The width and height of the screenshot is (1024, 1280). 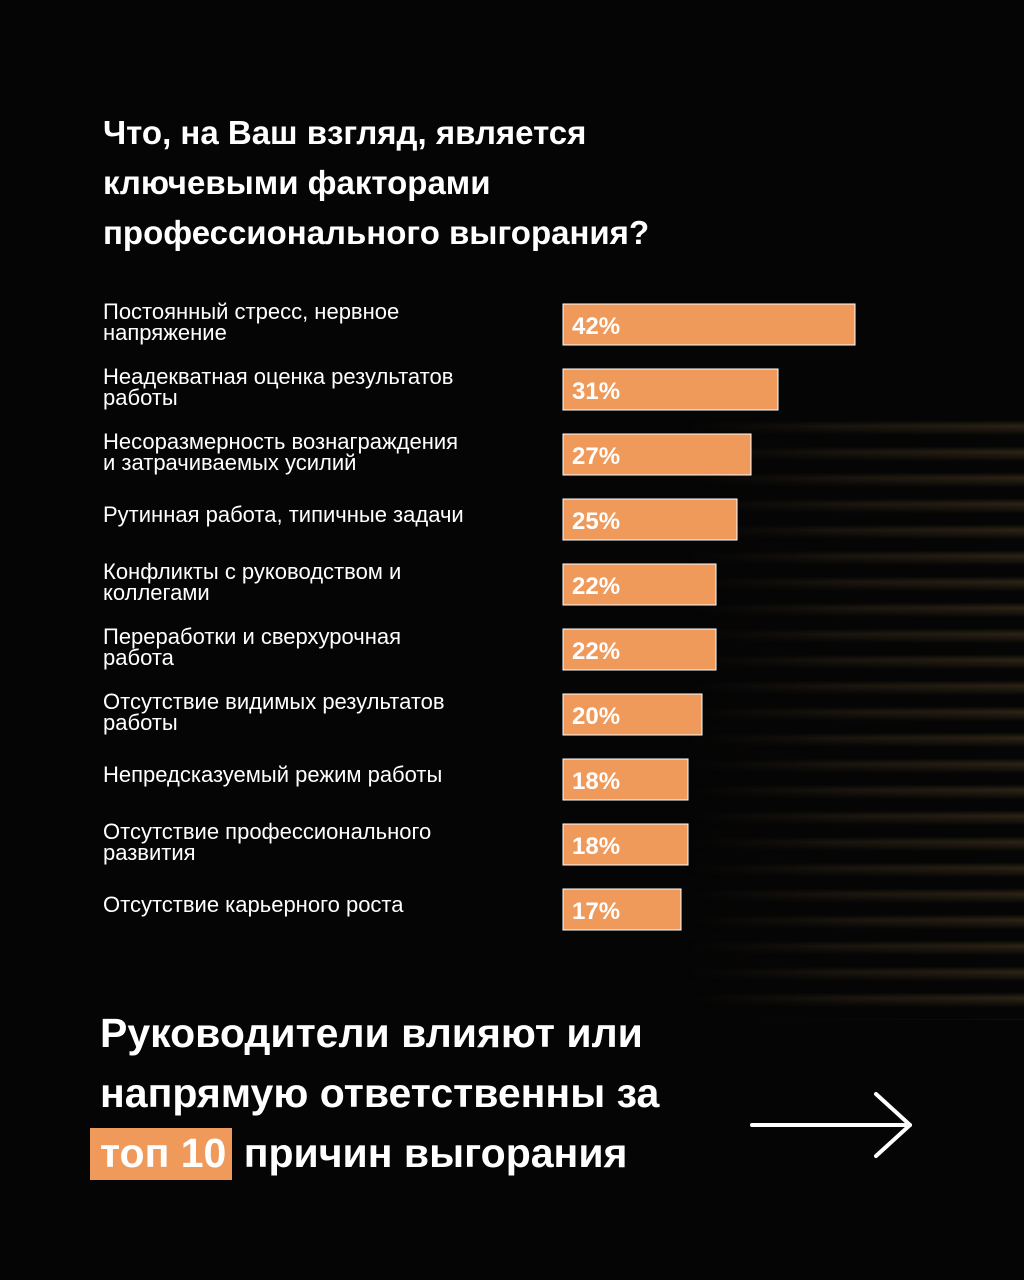 I want to click on data-label: 25%, so click(x=596, y=521).